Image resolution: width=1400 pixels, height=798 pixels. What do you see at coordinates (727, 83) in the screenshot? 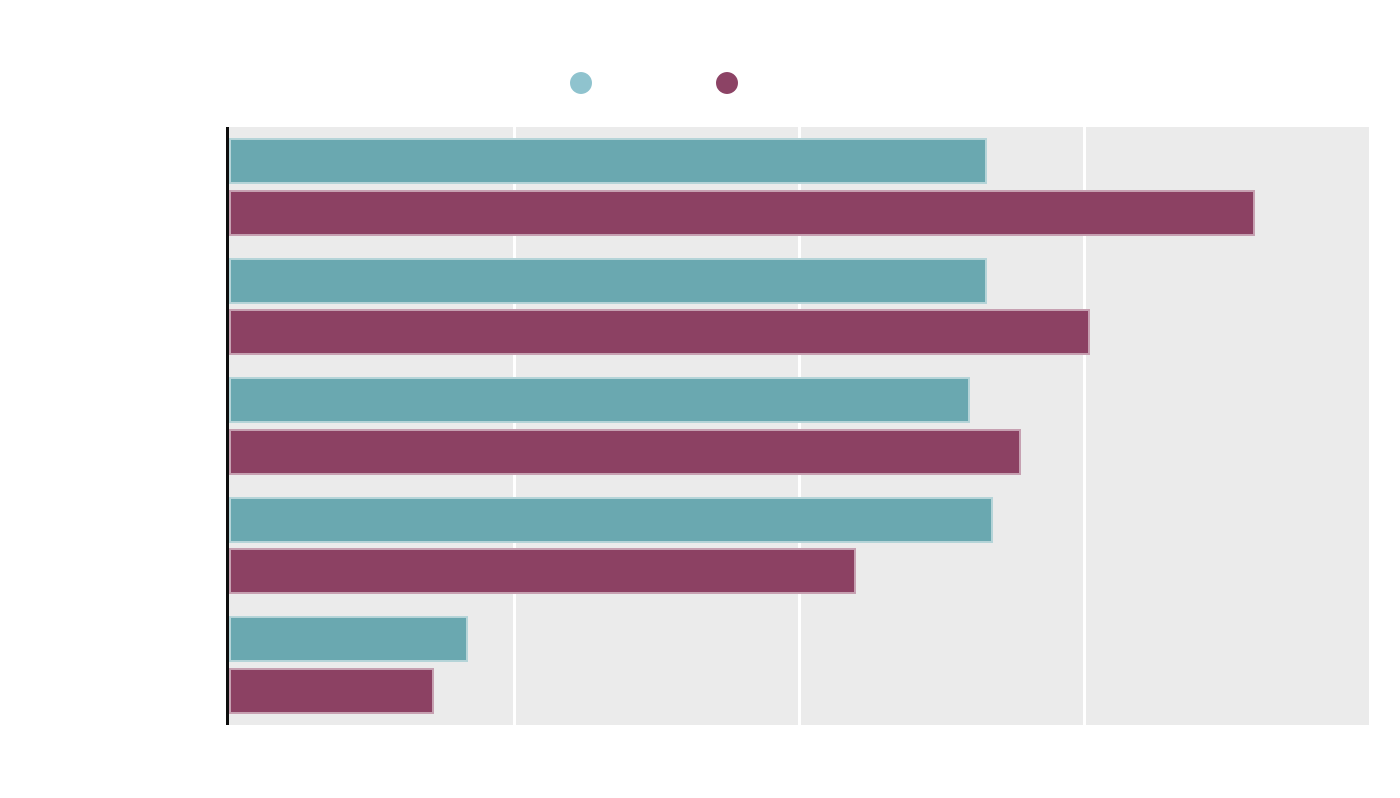
I see `legend-marker-series2-icon` at bounding box center [727, 83].